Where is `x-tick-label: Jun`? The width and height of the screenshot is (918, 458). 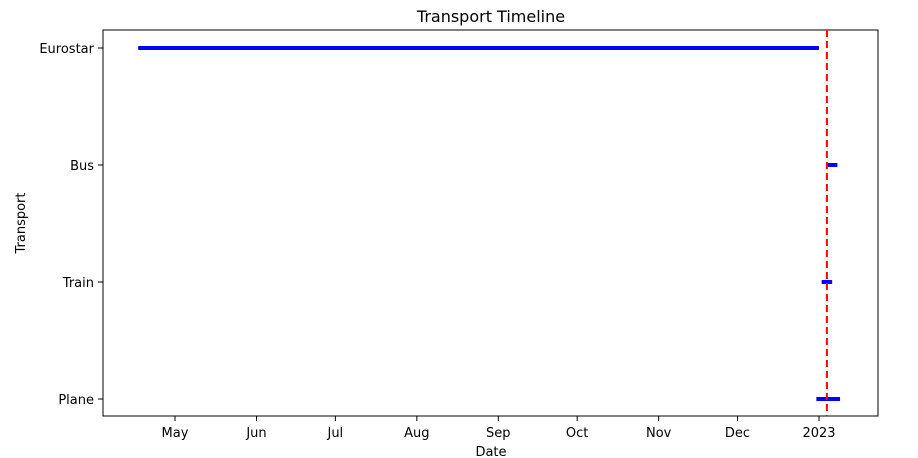
x-tick-label: Jun is located at coordinates (255, 433).